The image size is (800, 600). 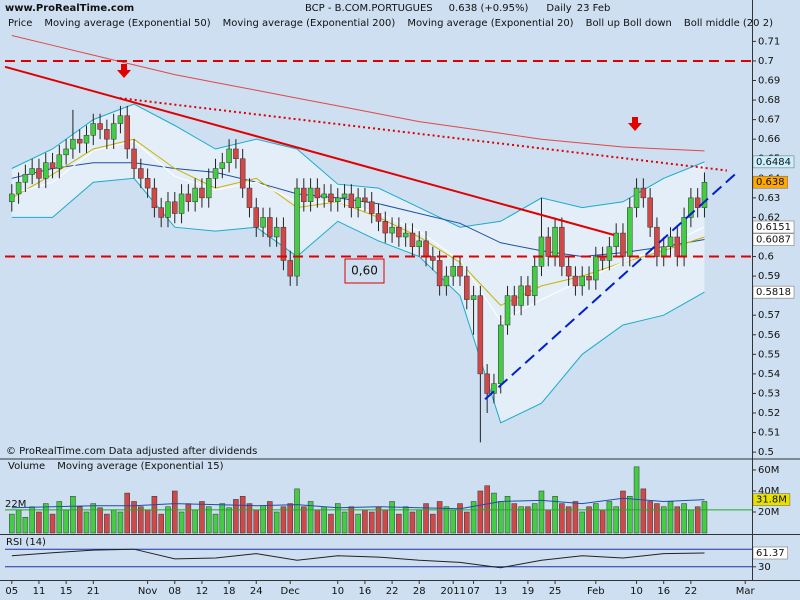 What do you see at coordinates (769, 315) in the screenshot?
I see `y-tick-label: 0.57` at bounding box center [769, 315].